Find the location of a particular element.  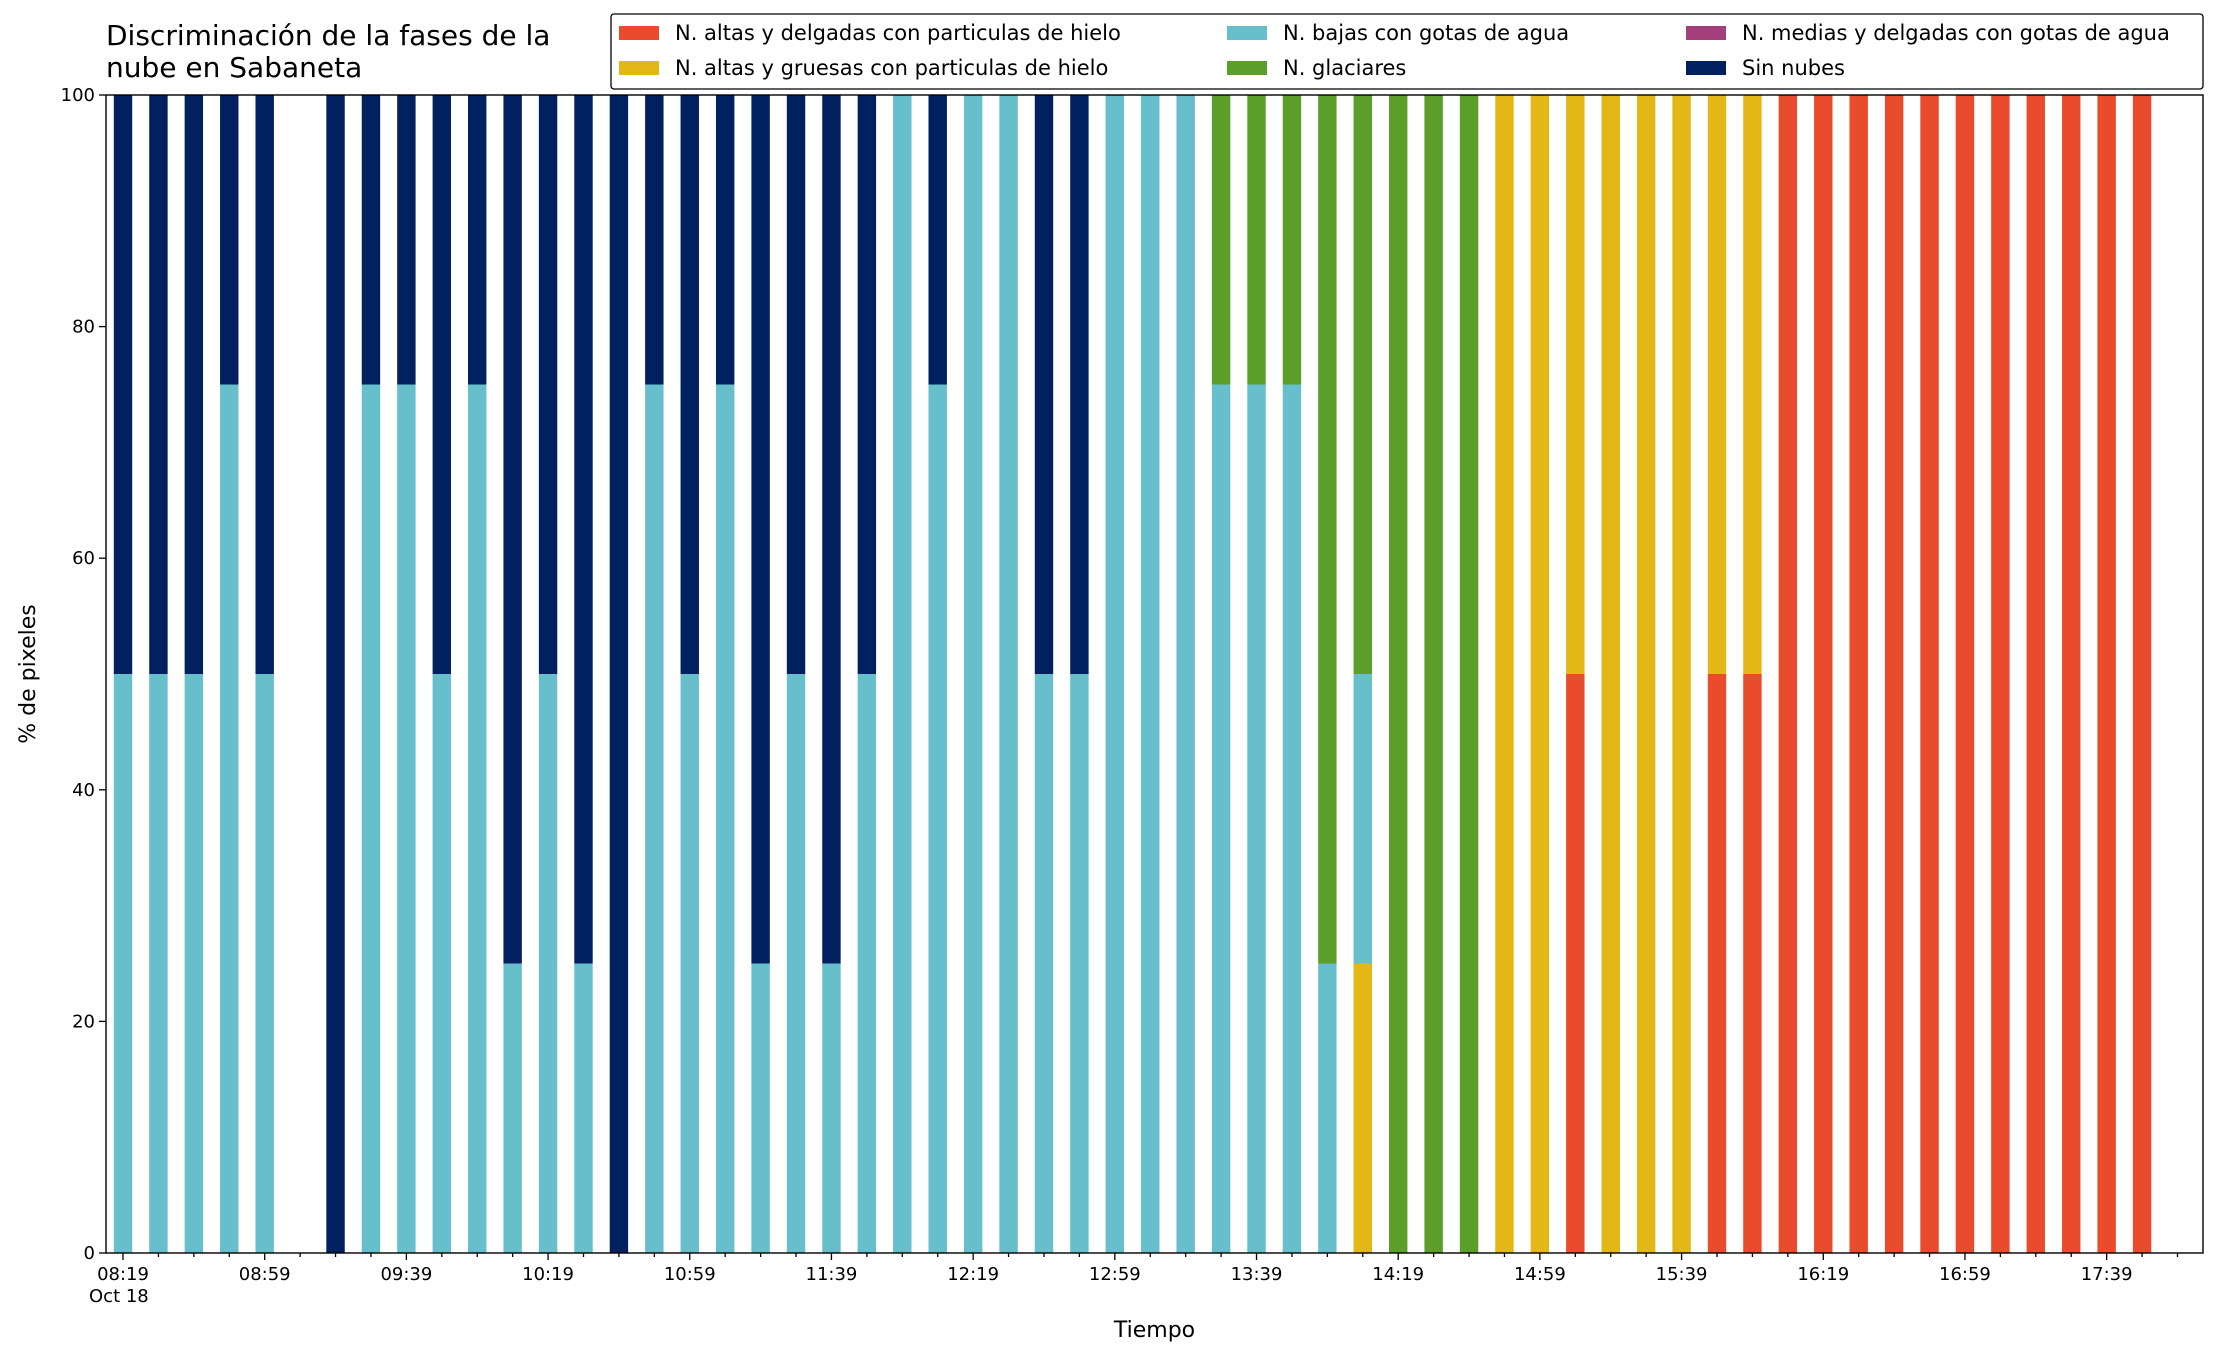

x-tick-label: 16:59 is located at coordinates (1965, 1274).